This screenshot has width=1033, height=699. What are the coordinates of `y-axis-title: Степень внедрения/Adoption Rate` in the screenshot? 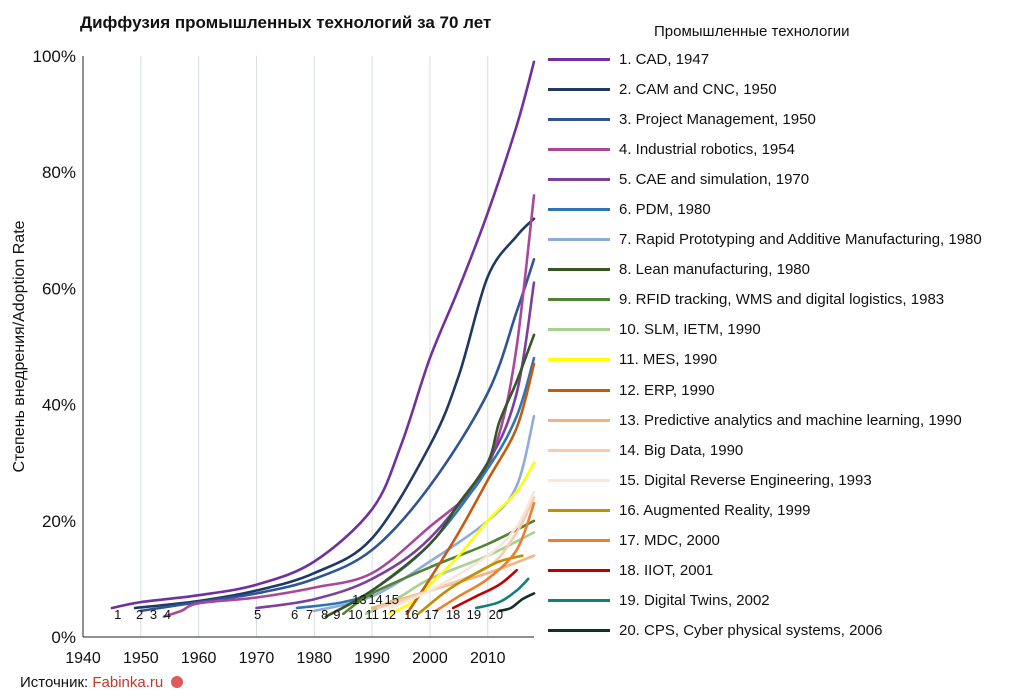 It's located at (19, 346).